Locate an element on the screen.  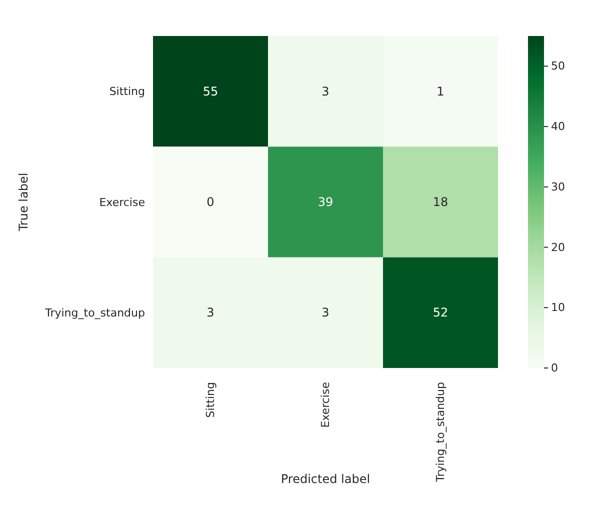
color-bar-label: 30 is located at coordinates (558, 187).